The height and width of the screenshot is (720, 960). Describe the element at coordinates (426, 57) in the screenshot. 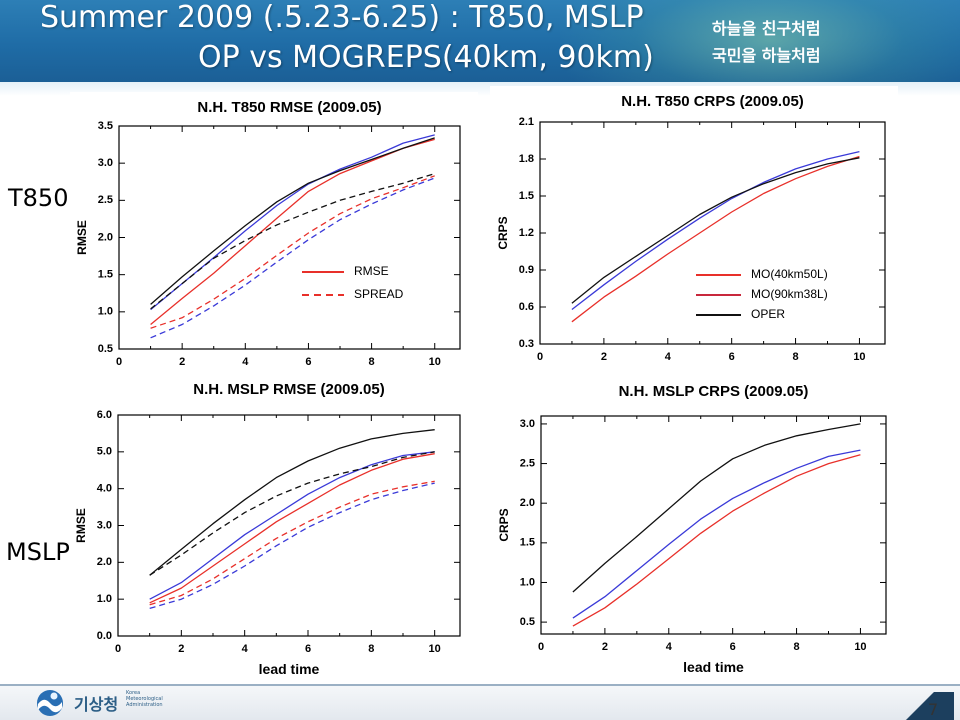

I see `slide-title-line2: OP vs MOGREPS(40km, 90km)` at that location.